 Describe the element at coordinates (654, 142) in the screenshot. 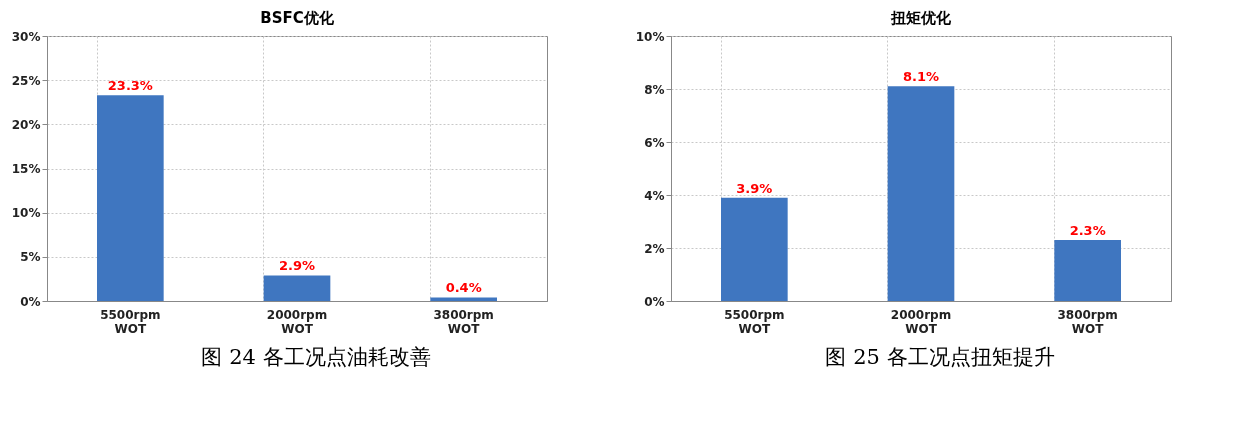

I see `y-tick-label: 6%` at that location.